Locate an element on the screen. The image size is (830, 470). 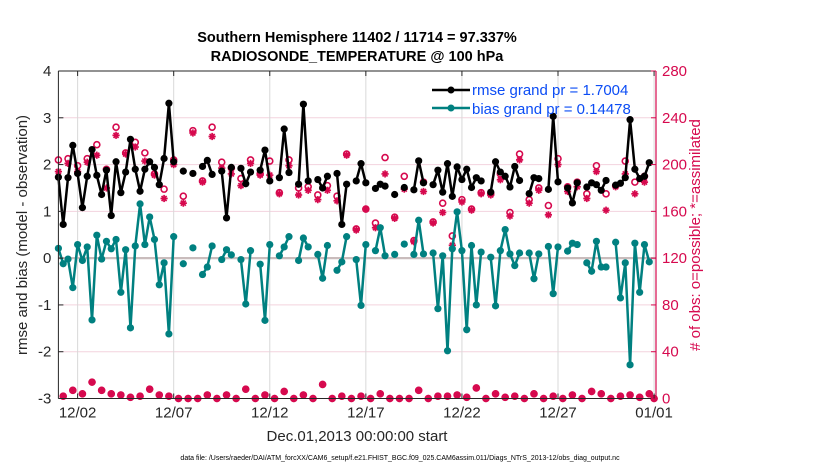
y-right-tick-label: 80 is located at coordinates (670, 305).